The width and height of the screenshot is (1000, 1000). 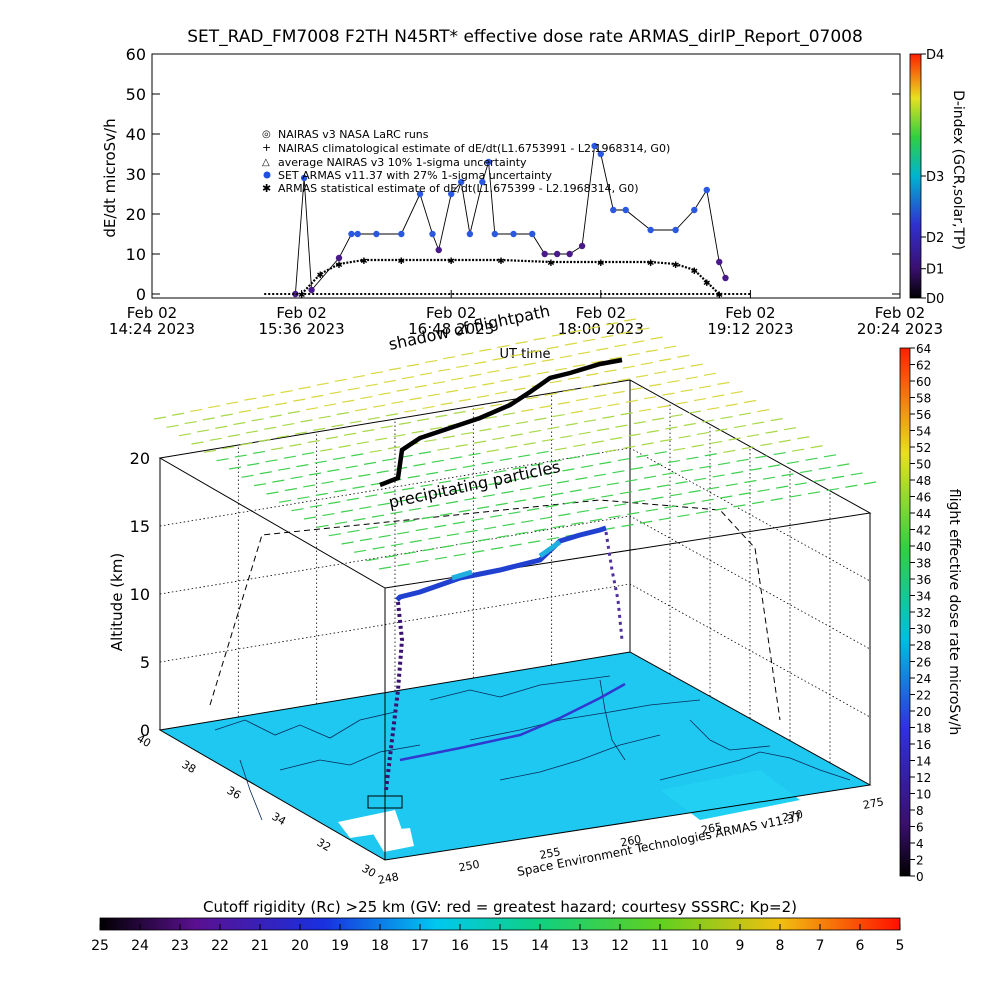 What do you see at coordinates (515, 484) in the screenshot?
I see `scene-top-edge` at bounding box center [515, 484].